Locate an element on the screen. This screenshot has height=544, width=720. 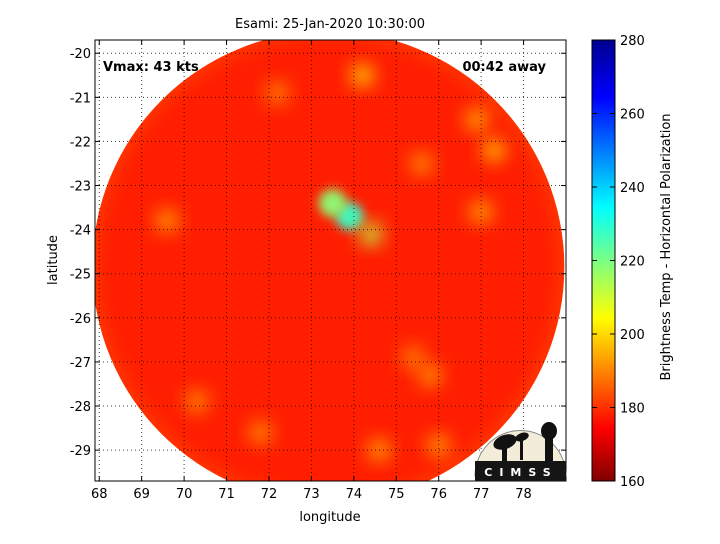
colorbar-tick-label: 160 is located at coordinates (632, 482).